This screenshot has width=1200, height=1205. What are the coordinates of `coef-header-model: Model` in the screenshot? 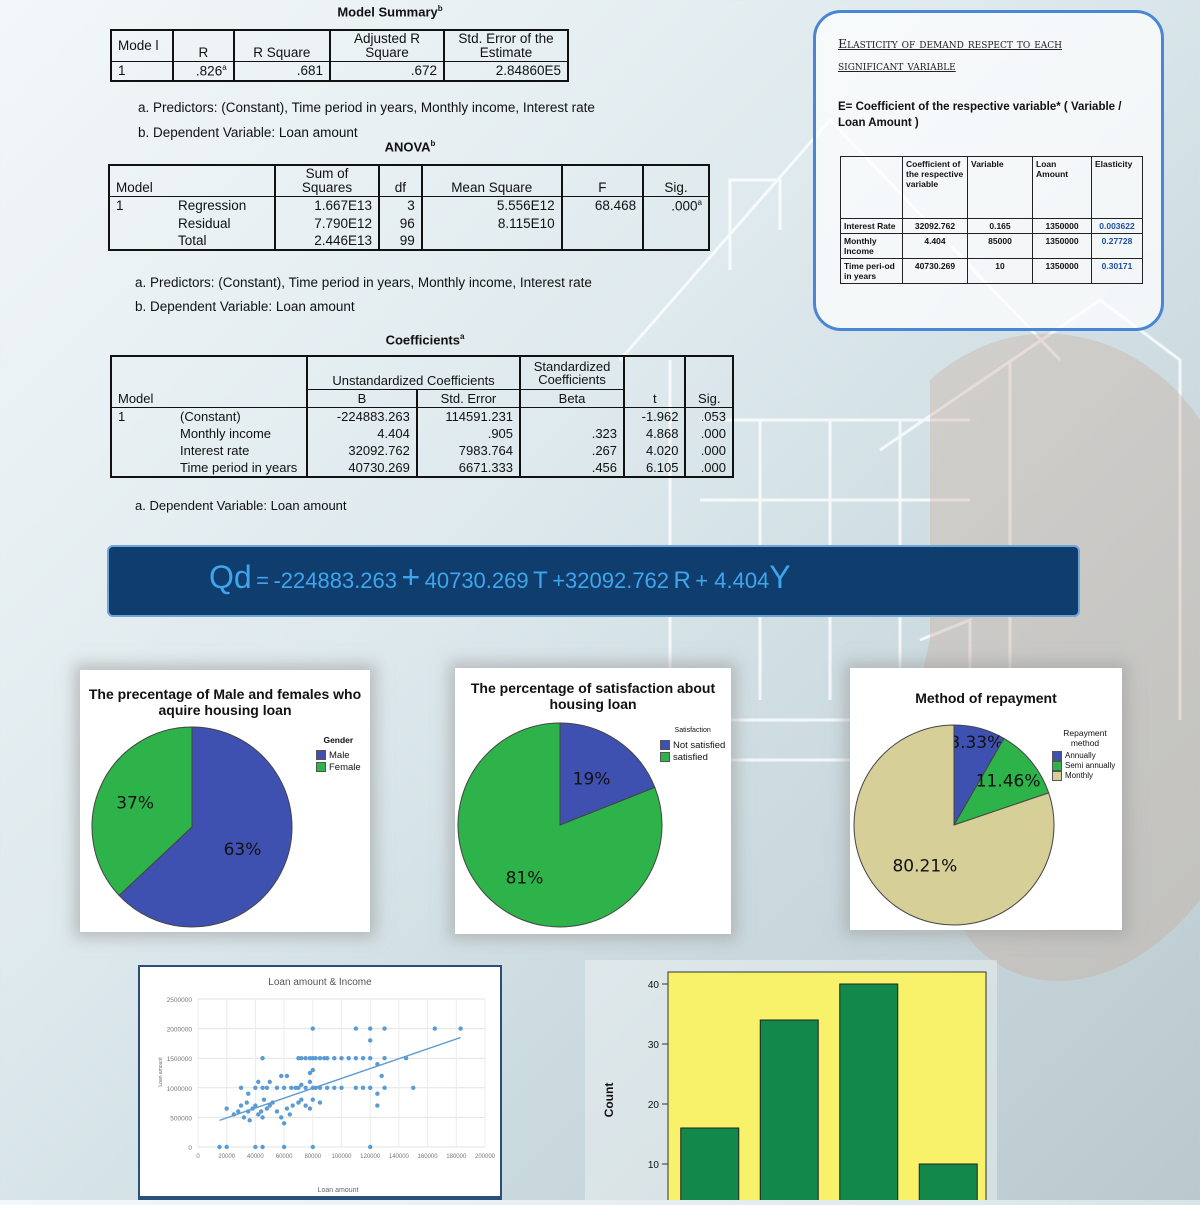 It's located at (142, 398).